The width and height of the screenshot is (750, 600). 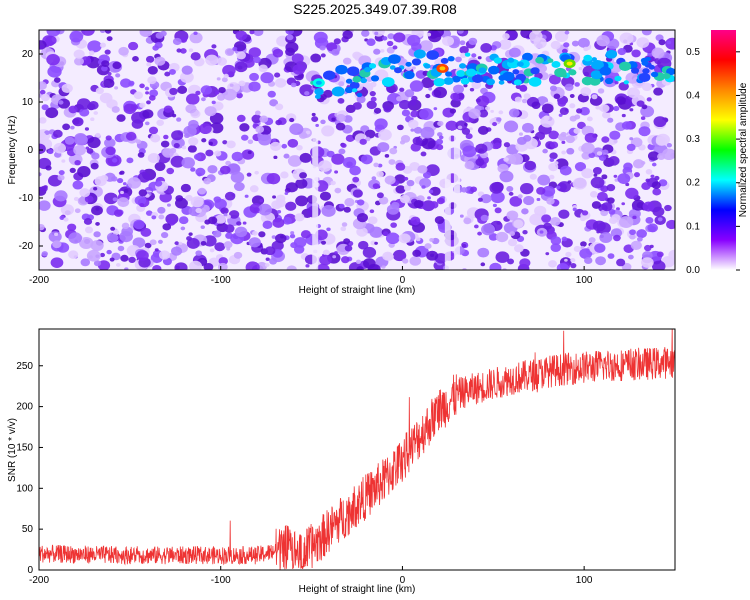 What do you see at coordinates (24, 488) in the screenshot?
I see `y-tick-label: 100` at bounding box center [24, 488].